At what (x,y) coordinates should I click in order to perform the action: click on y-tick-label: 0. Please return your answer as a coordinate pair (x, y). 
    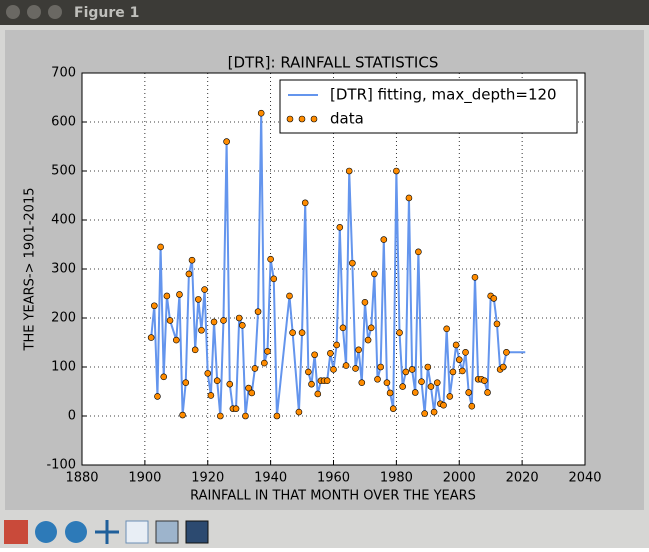
    Looking at the image, I should click on (72, 416).